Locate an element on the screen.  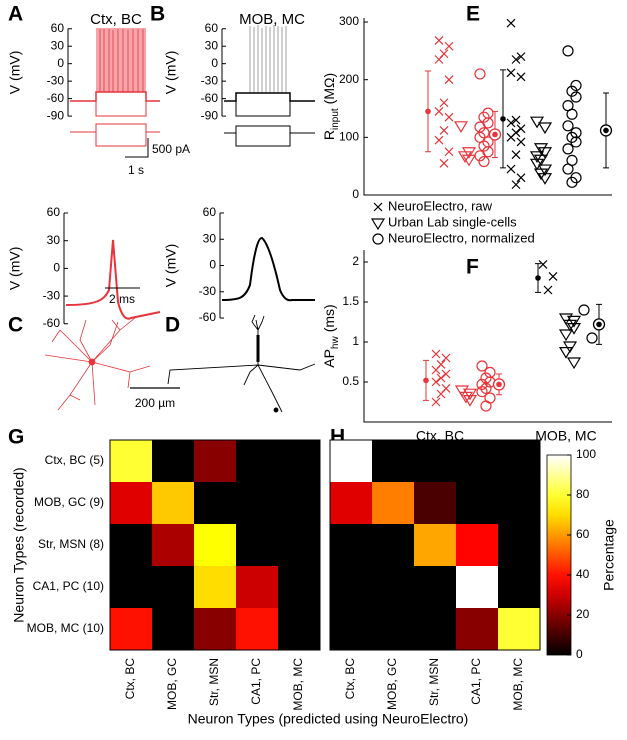
y-tick-label: 100 is located at coordinates (349, 137).